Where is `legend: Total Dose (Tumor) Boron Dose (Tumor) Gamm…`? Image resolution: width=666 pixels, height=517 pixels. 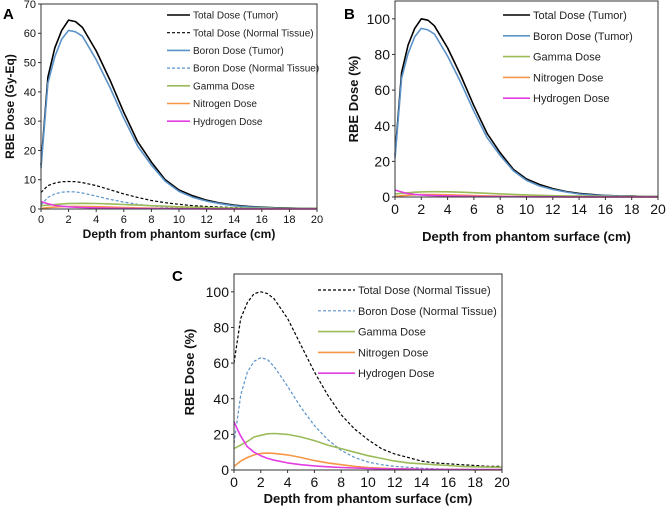 legend: Total Dose (Tumor) Boron Dose (Tumor) Gamm… is located at coordinates (568, 57).